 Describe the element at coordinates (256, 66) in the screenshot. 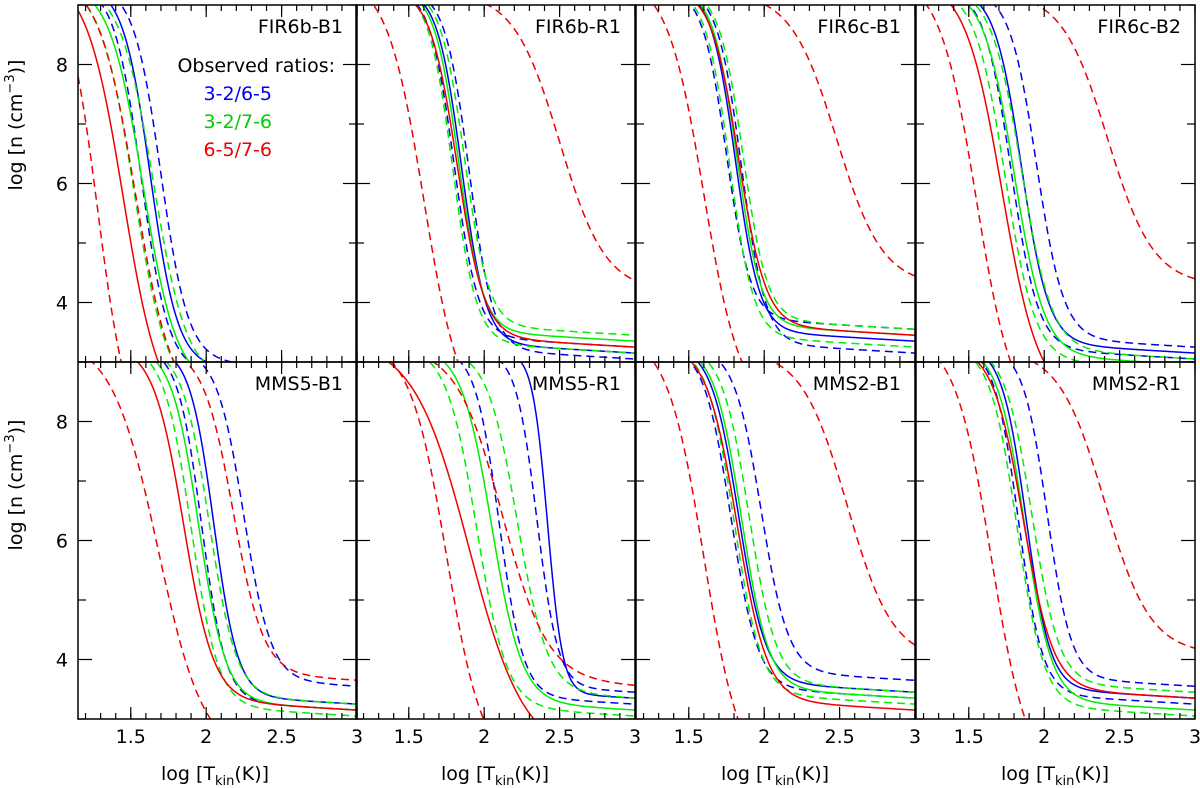

I see `legend-title: Observed ratios:` at that location.